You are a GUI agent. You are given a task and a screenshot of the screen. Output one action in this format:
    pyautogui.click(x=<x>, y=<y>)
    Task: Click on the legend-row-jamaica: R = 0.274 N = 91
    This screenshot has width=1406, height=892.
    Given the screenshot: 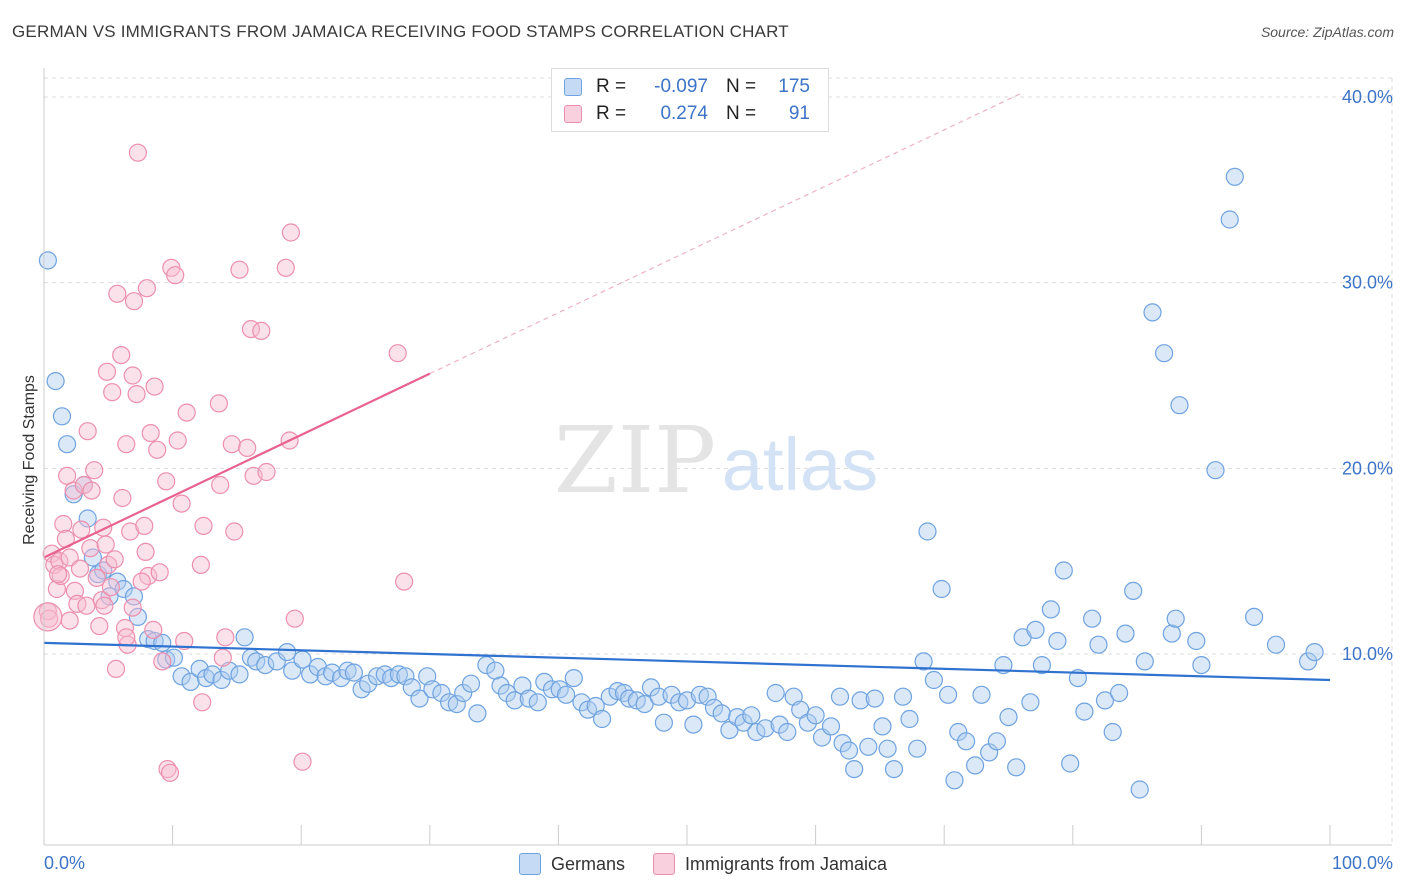 What is the action you would take?
    pyautogui.click(x=687, y=114)
    